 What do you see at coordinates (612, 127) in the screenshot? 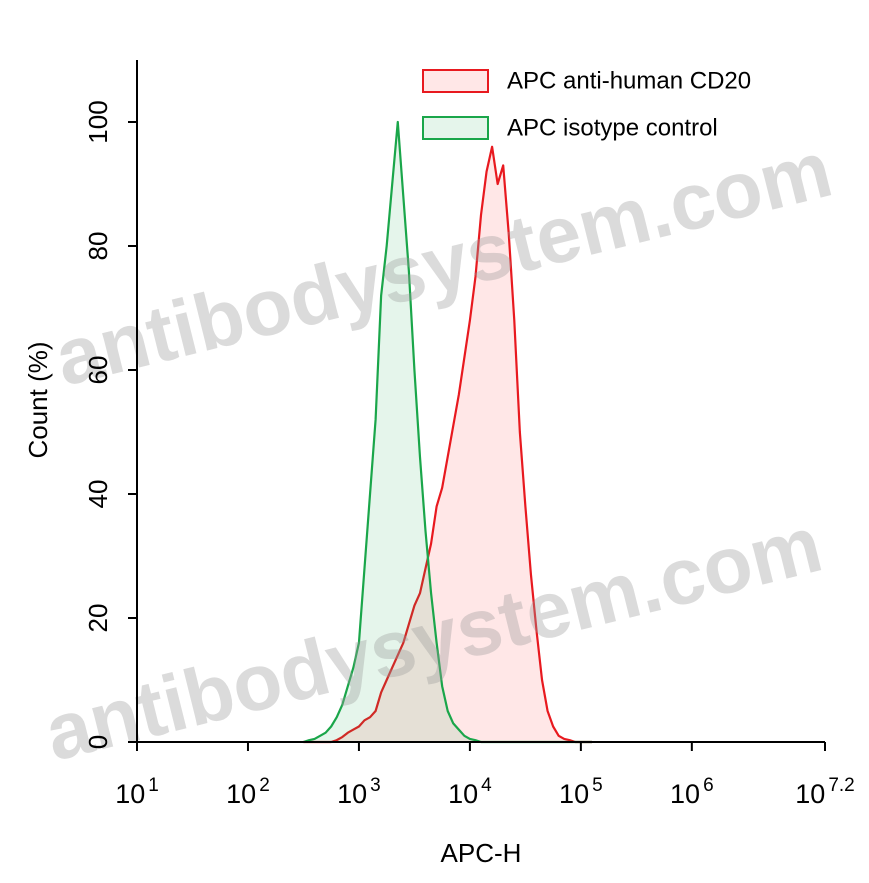
I see `legend-label: APC isotype control` at bounding box center [612, 127].